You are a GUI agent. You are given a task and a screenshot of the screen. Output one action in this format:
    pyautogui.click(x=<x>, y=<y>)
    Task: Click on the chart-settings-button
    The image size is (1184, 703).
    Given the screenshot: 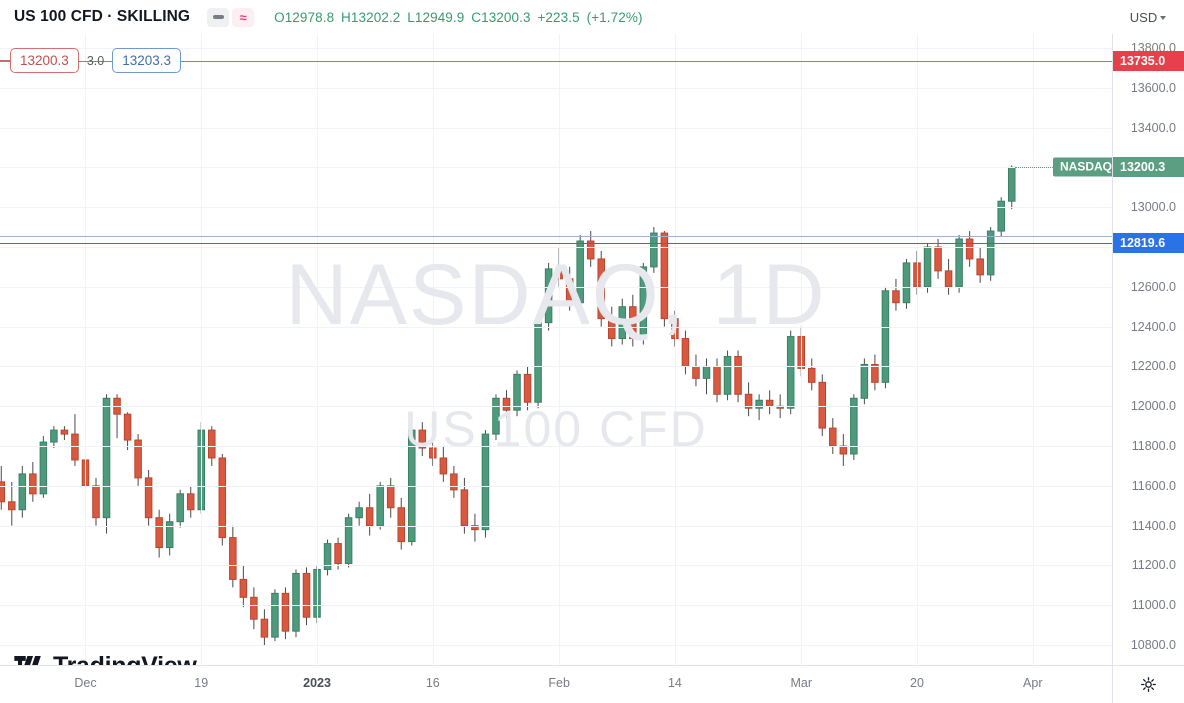 What is the action you would take?
    pyautogui.click(x=1148, y=684)
    